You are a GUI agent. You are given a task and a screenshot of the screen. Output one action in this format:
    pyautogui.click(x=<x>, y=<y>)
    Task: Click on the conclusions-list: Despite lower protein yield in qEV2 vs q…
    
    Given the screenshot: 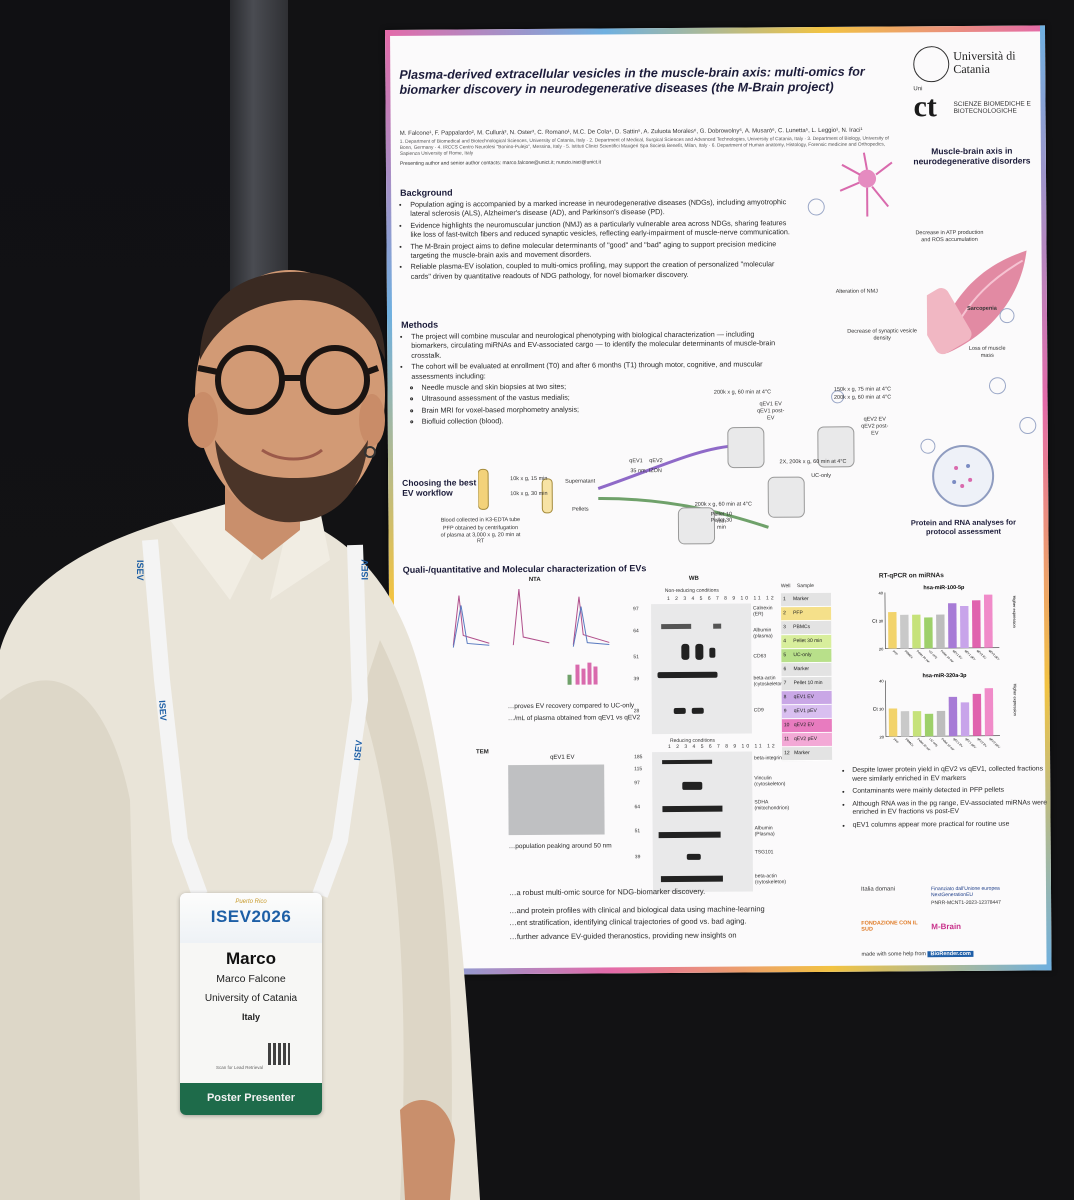 What is the action you would take?
    pyautogui.click(x=946, y=799)
    